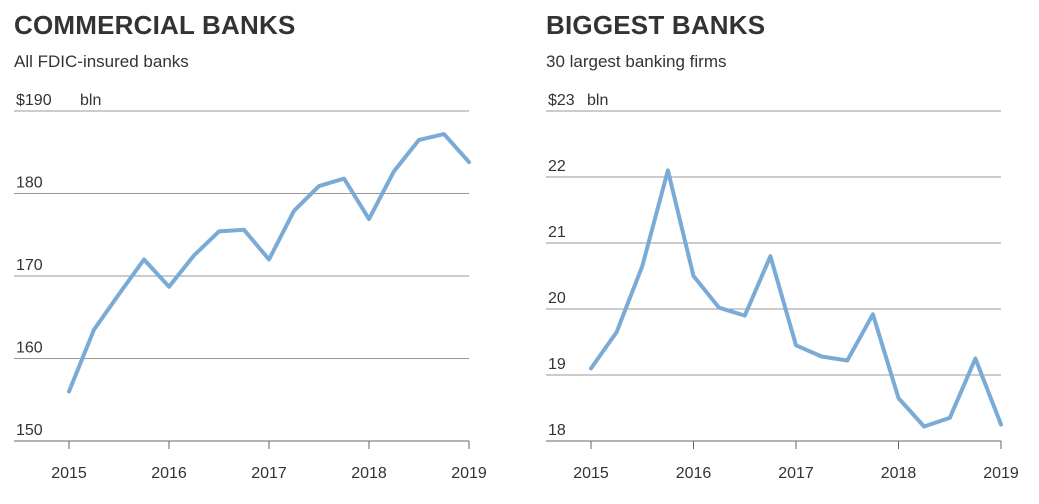  I want to click on y-tick-label: 19, so click(557, 364).